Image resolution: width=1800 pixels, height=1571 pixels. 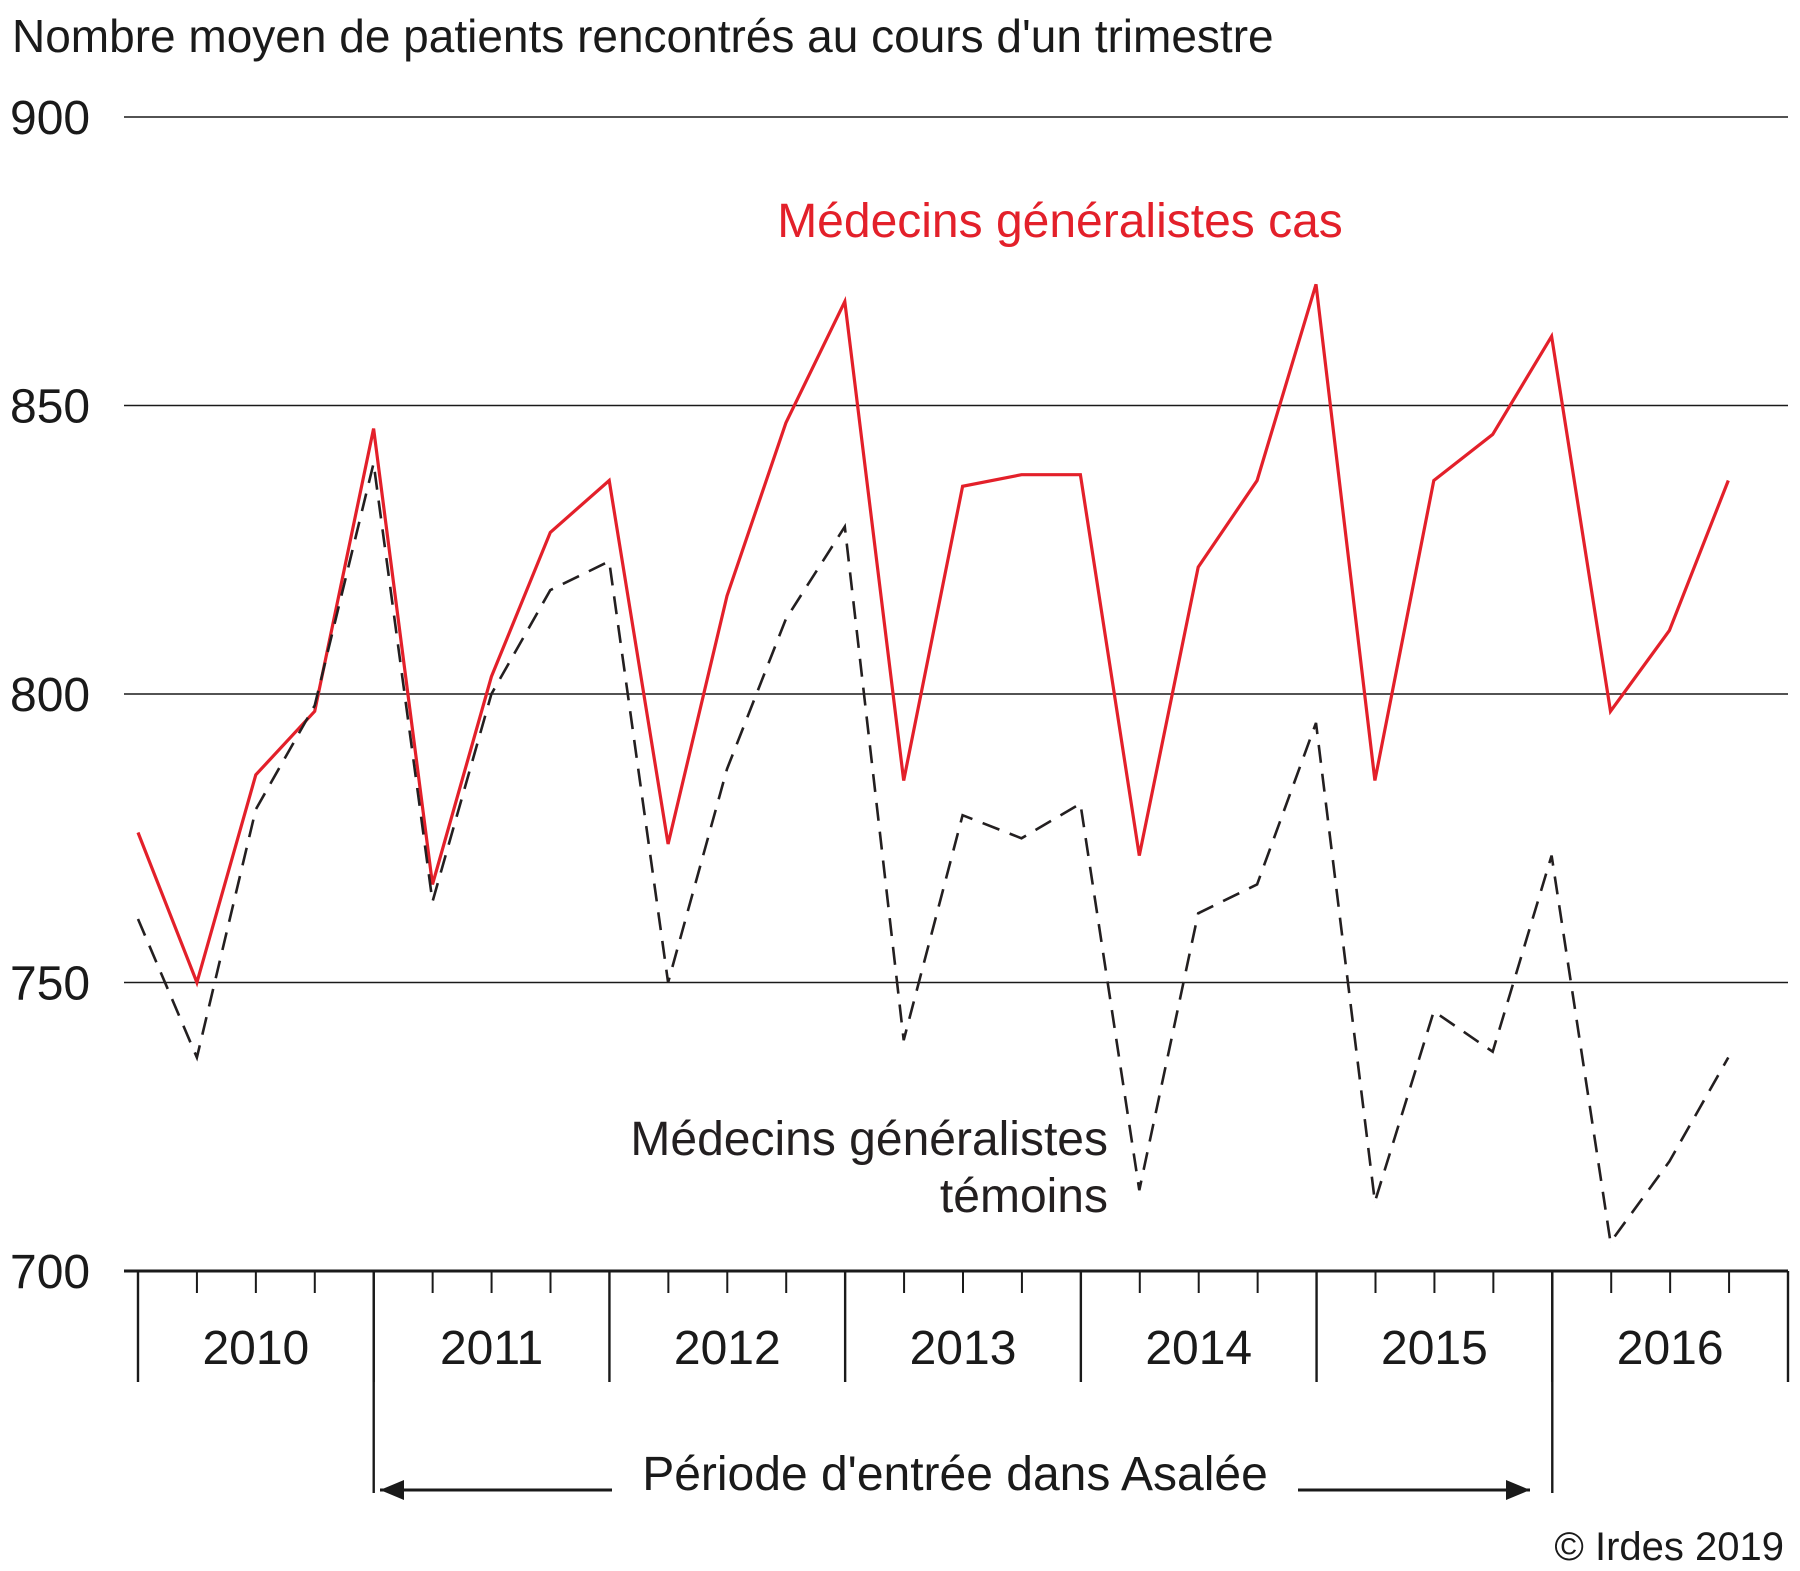 What do you see at coordinates (1669, 1547) in the screenshot?
I see `credit: © Irdes 2019` at bounding box center [1669, 1547].